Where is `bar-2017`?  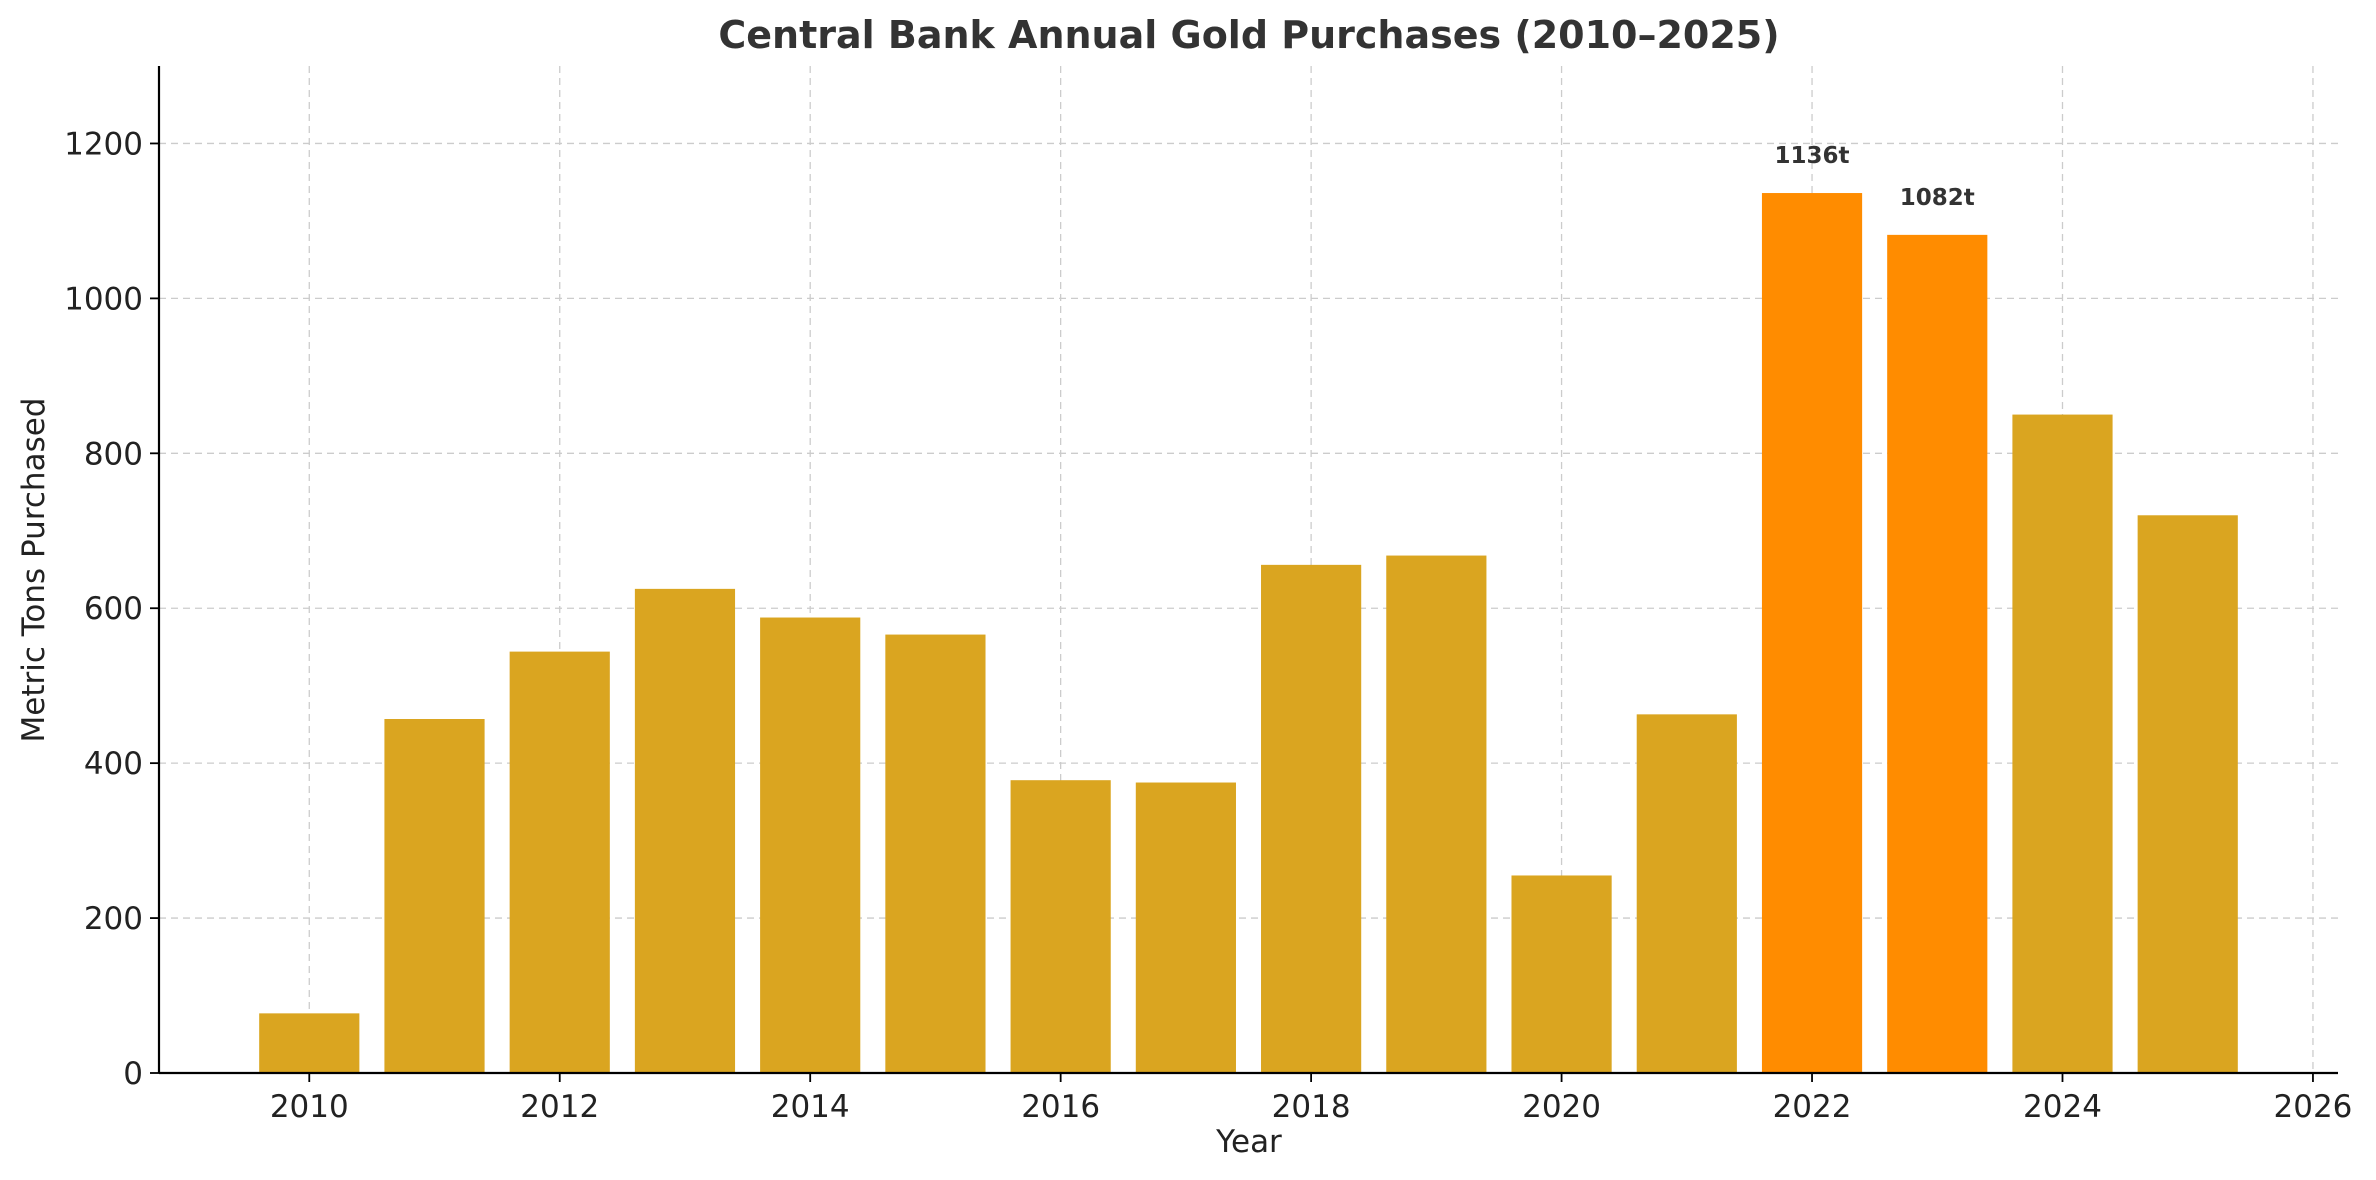
bar-2017 is located at coordinates (1185, 927).